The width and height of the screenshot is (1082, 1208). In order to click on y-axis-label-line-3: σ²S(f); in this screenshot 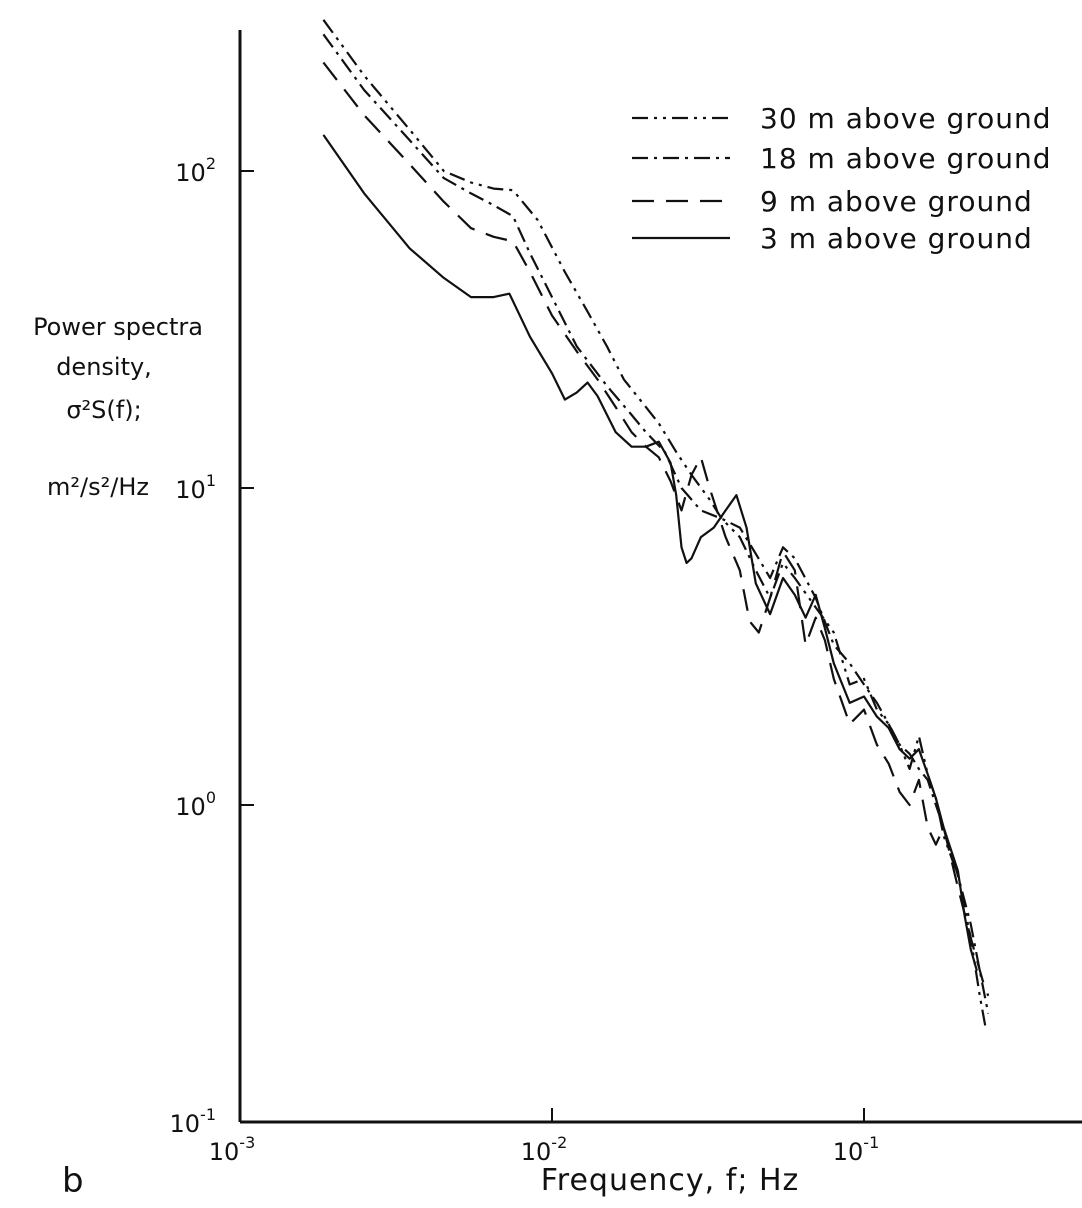, I will do `click(103, 410)`.